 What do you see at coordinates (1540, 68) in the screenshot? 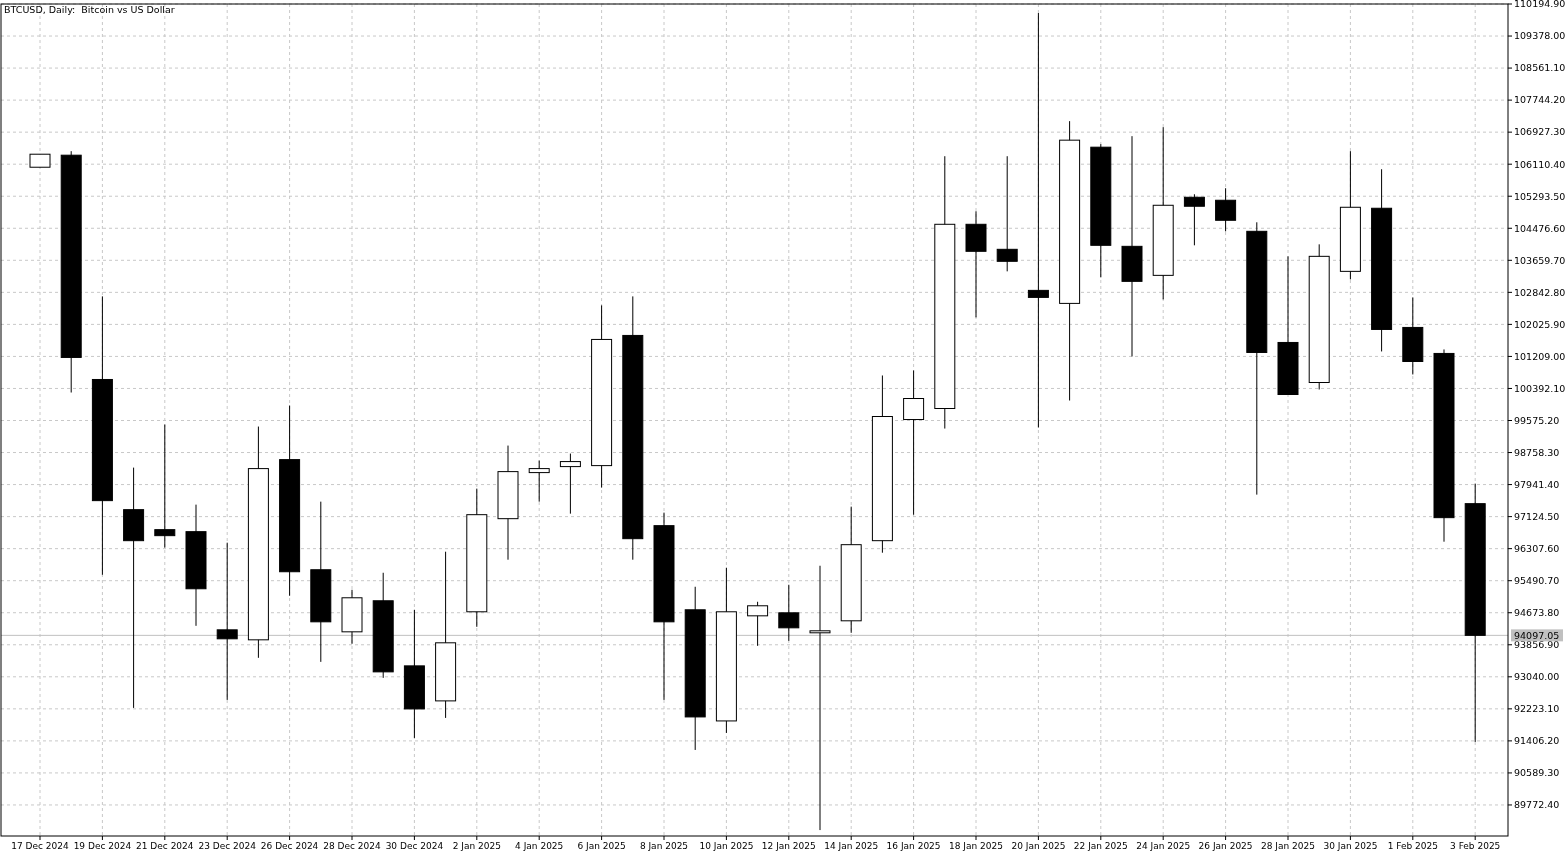
I see `y-tick-label: 108561.10` at bounding box center [1540, 68].